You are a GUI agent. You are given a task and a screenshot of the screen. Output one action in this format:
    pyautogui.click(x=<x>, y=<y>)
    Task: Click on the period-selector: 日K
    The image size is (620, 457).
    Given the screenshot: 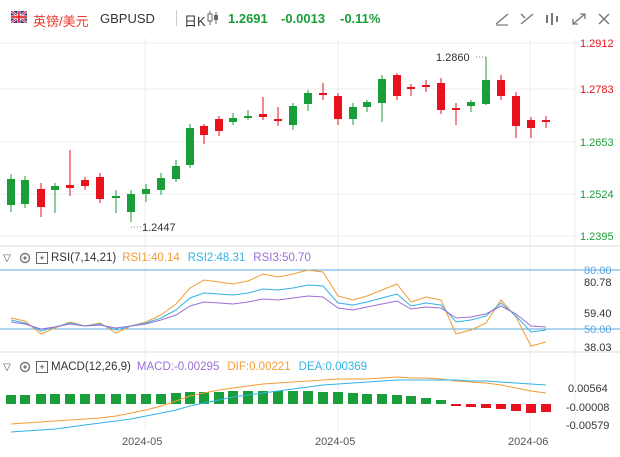 What is the action you would take?
    pyautogui.click(x=195, y=21)
    